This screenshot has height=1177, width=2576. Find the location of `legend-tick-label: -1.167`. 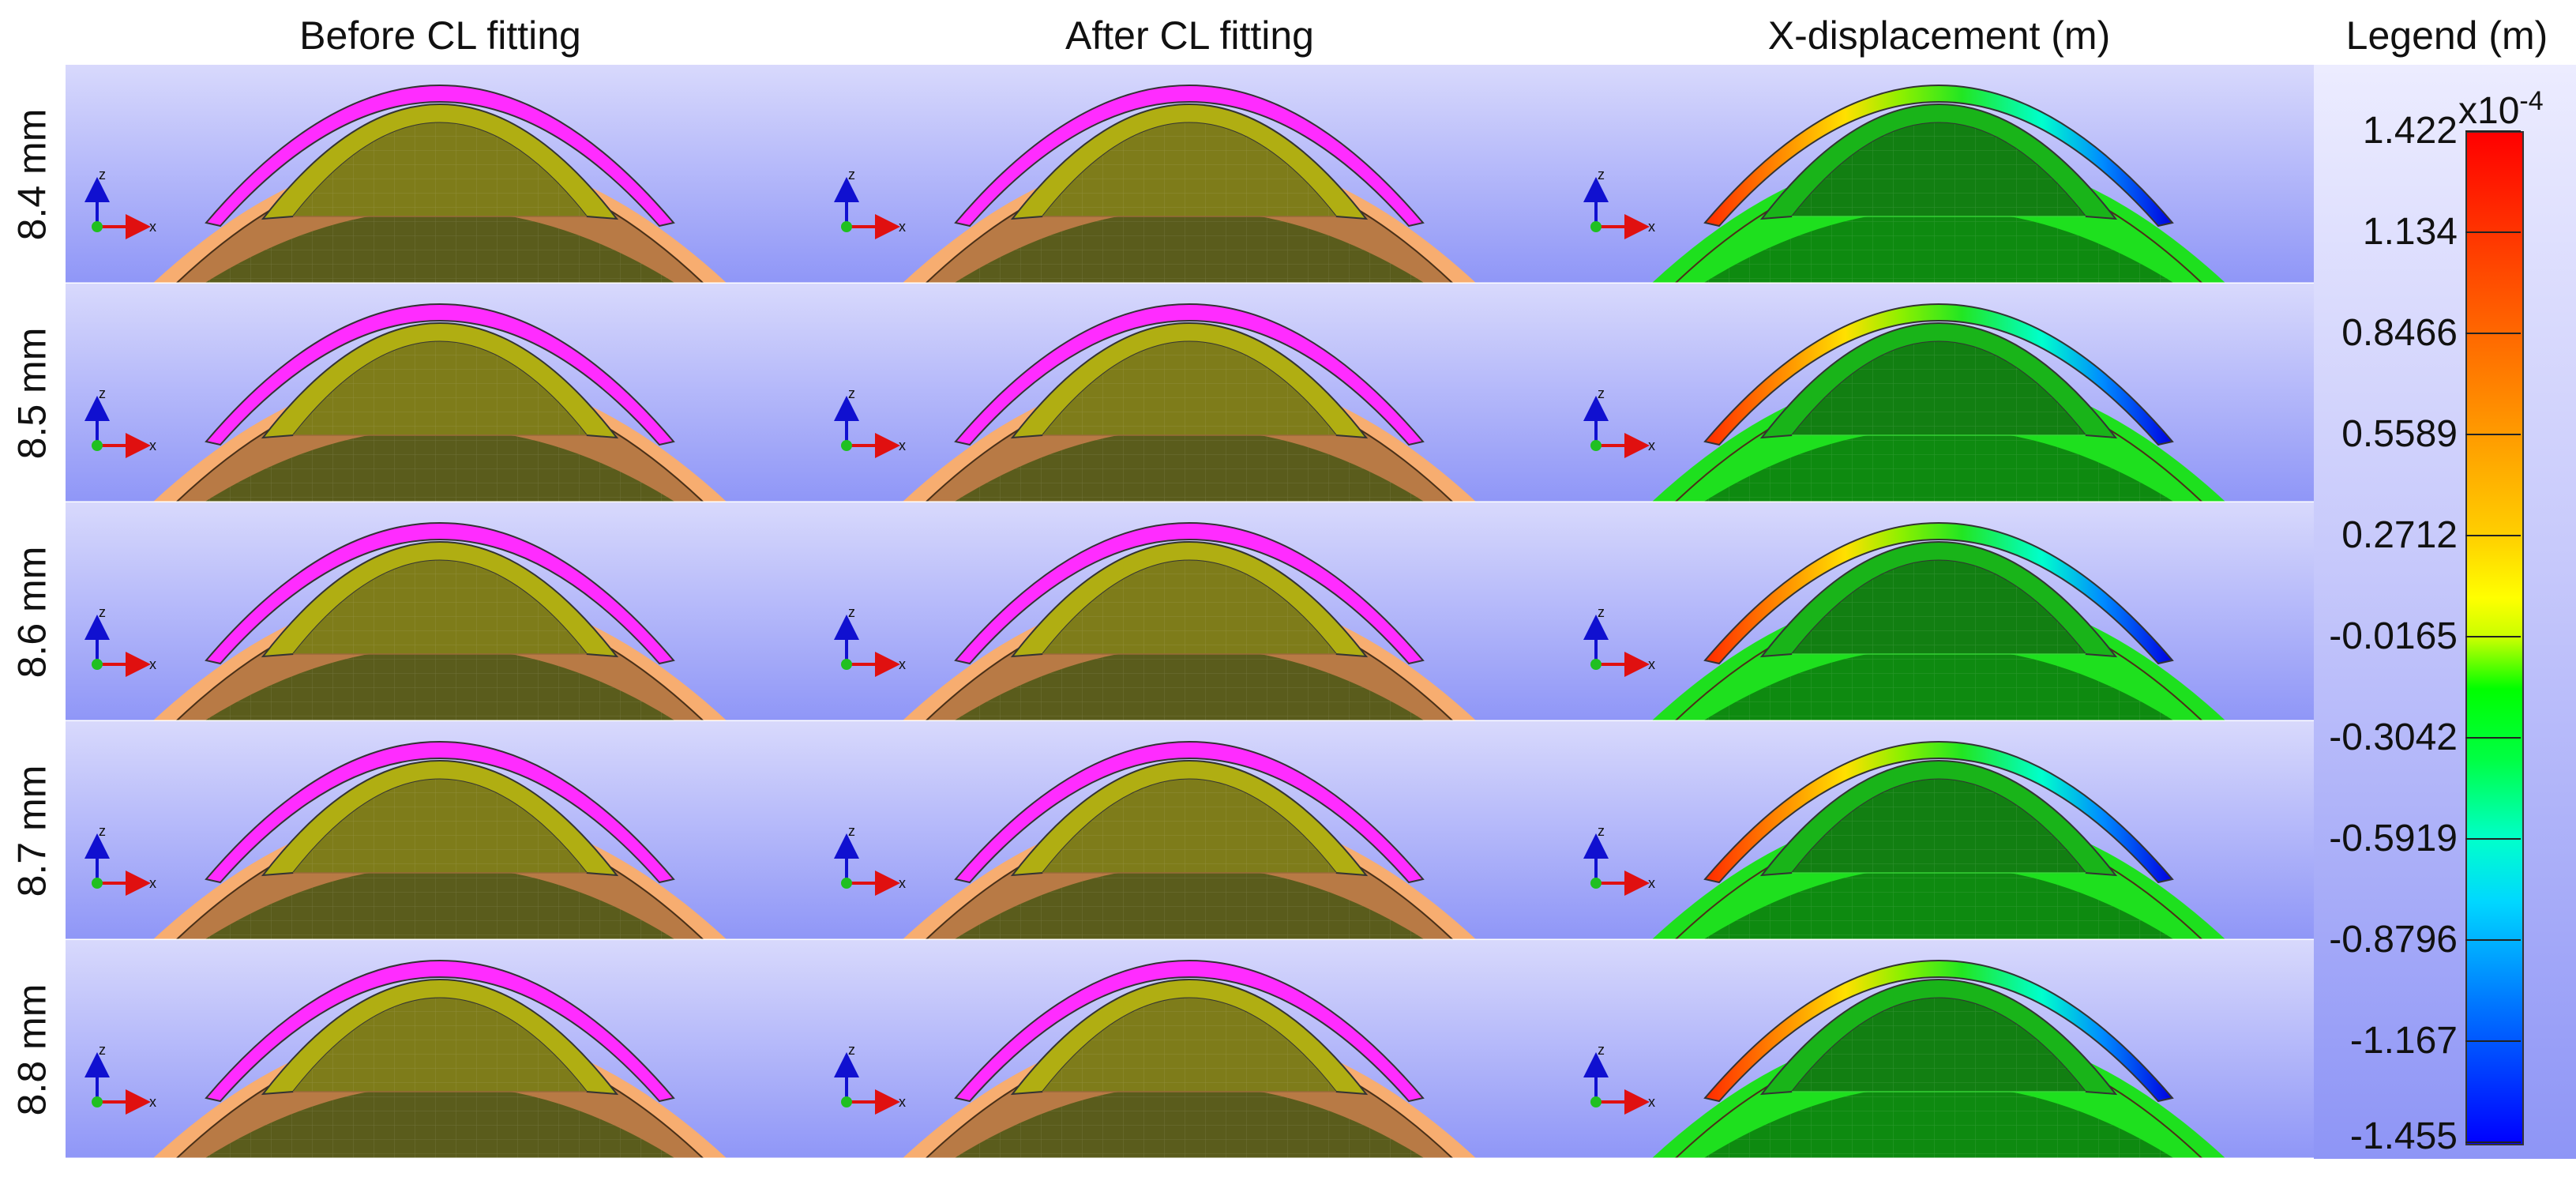

legend-tick-label: -1.167 is located at coordinates (2403, 1041).